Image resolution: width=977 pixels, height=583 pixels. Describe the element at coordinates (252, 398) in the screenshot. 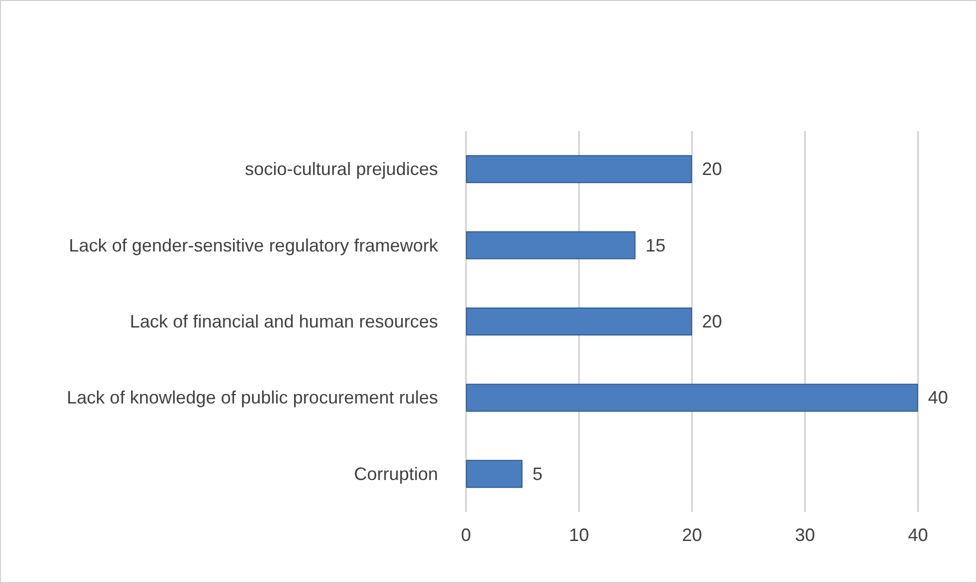

I see `y-tick-label: Lack of knowledge of public procurement rules` at that location.